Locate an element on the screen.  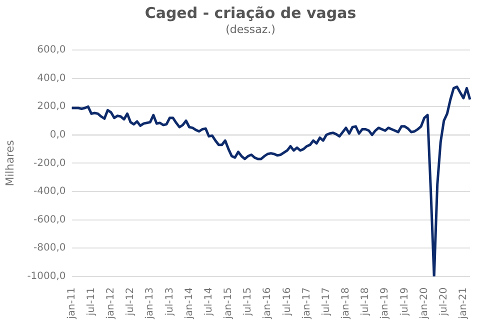
x-tick-label: jul-14 is located at coordinates (208, 302).